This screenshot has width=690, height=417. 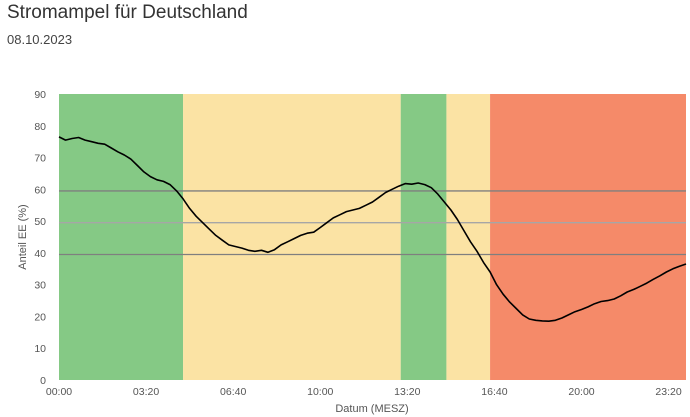 What do you see at coordinates (40, 39) in the screenshot?
I see `chart-date: 08.10.2023` at bounding box center [40, 39].